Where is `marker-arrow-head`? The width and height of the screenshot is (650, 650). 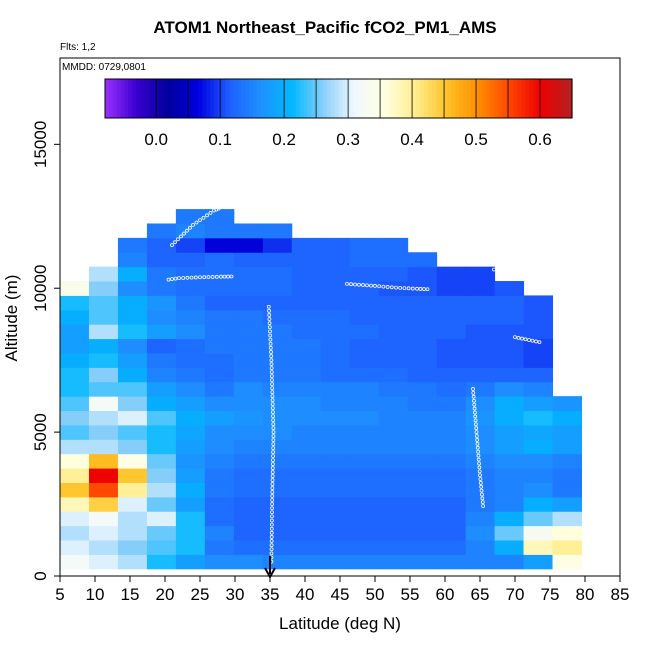
marker-arrow-head is located at coordinates (270, 573).